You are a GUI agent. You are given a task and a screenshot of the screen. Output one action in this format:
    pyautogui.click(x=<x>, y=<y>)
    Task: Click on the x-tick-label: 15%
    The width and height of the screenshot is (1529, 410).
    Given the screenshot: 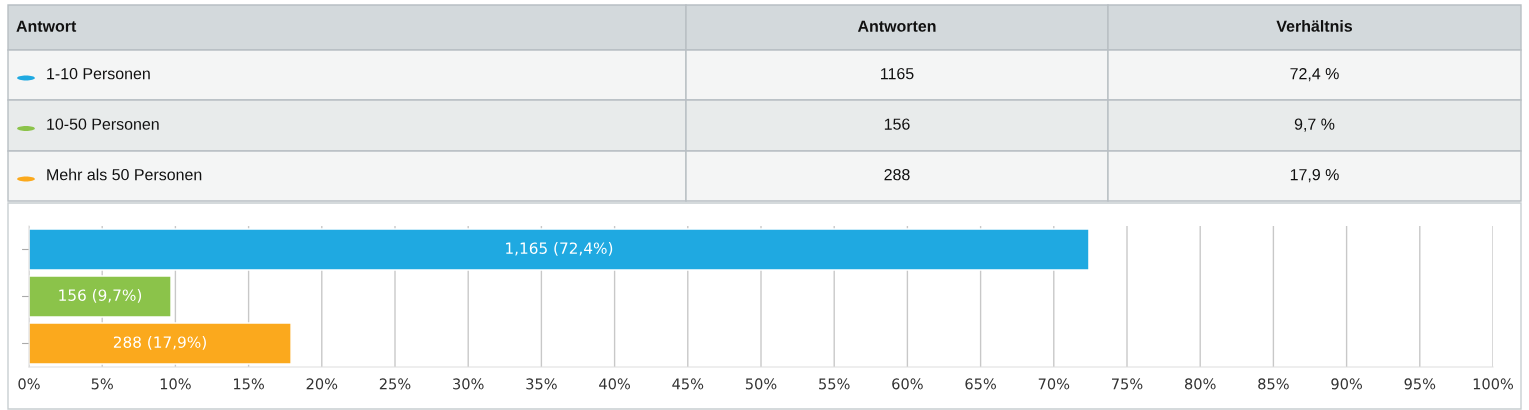 What is the action you would take?
    pyautogui.click(x=249, y=384)
    